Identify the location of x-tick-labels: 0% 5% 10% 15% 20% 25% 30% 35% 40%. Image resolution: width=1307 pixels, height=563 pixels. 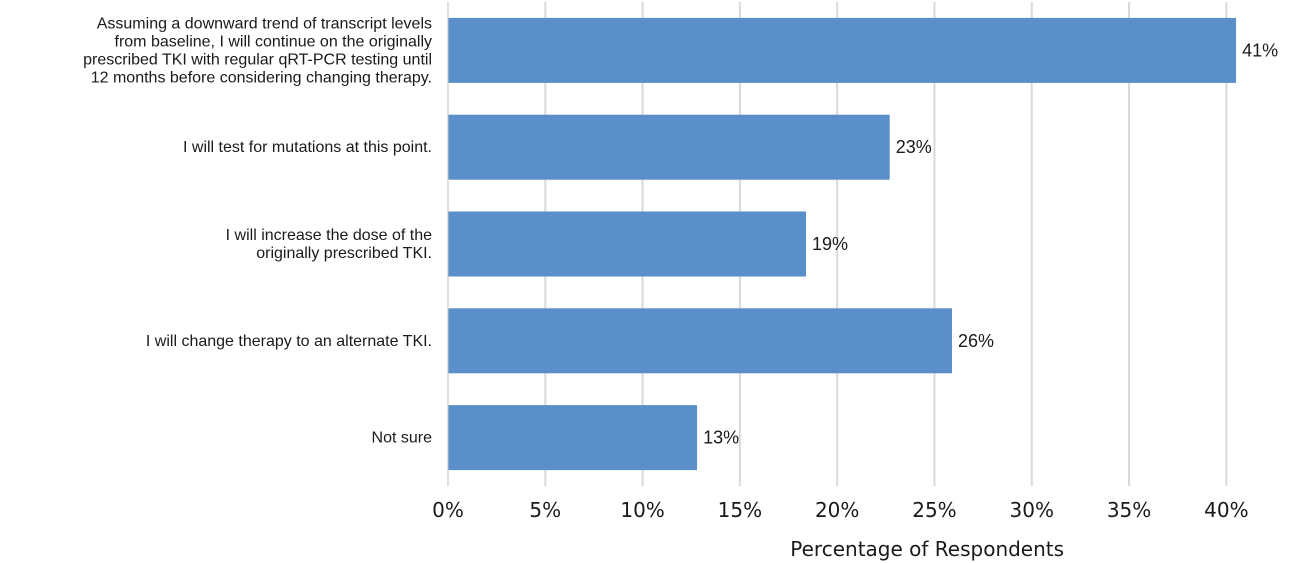
(840, 510).